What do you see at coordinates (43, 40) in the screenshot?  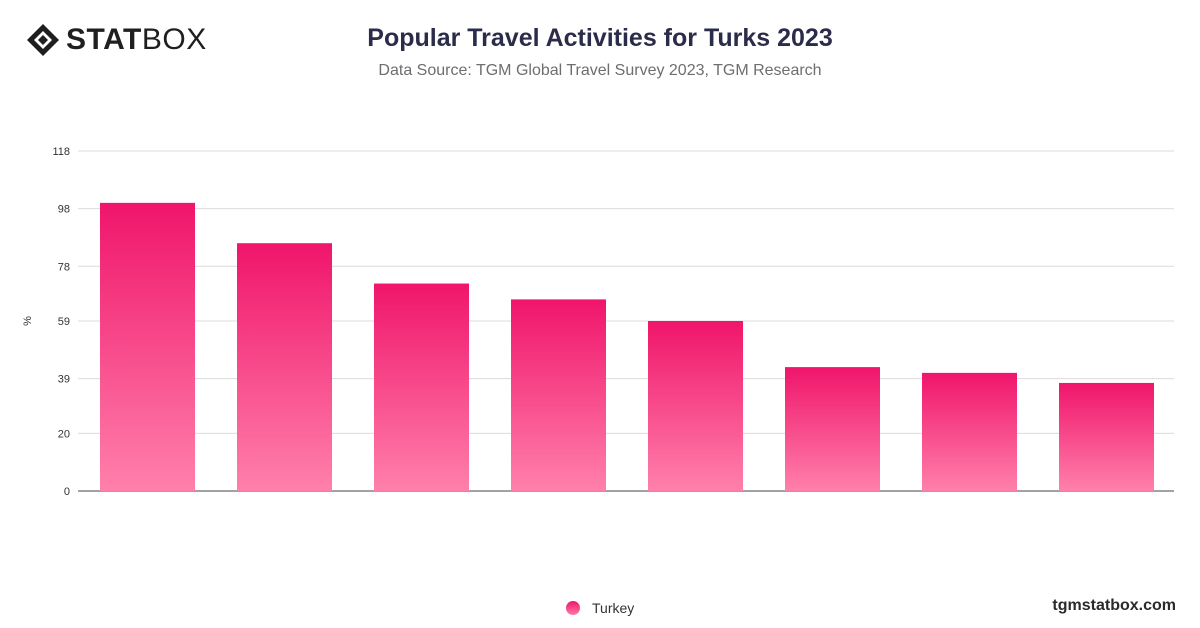 I see `diamond-logo-icon` at bounding box center [43, 40].